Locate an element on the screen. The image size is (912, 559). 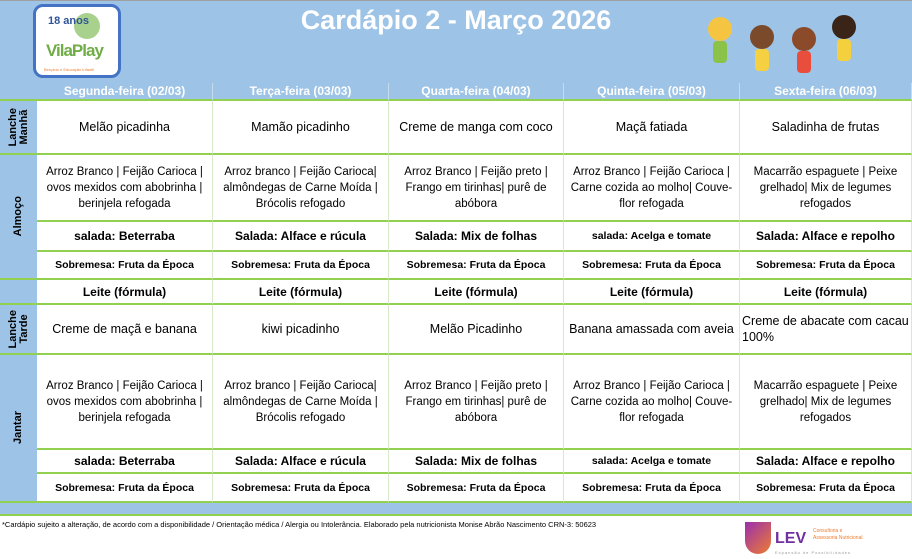
jantar-salada-cell: salada: Beterraba is located at coordinates (125, 462).